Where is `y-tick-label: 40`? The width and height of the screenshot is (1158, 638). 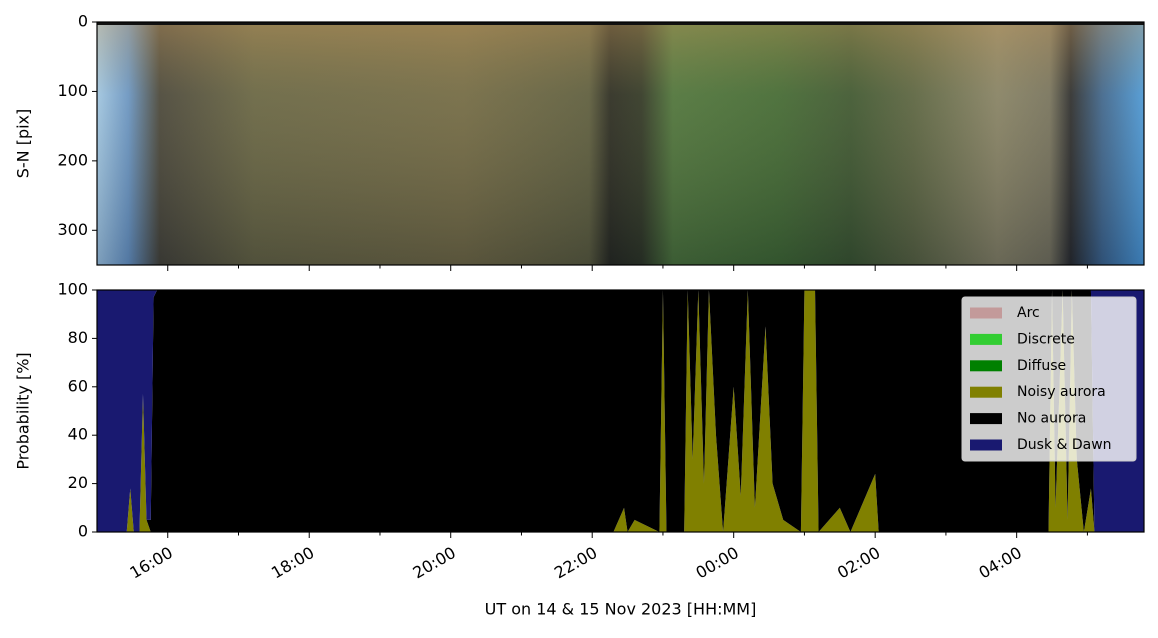 y-tick-label: 40 is located at coordinates (78, 434).